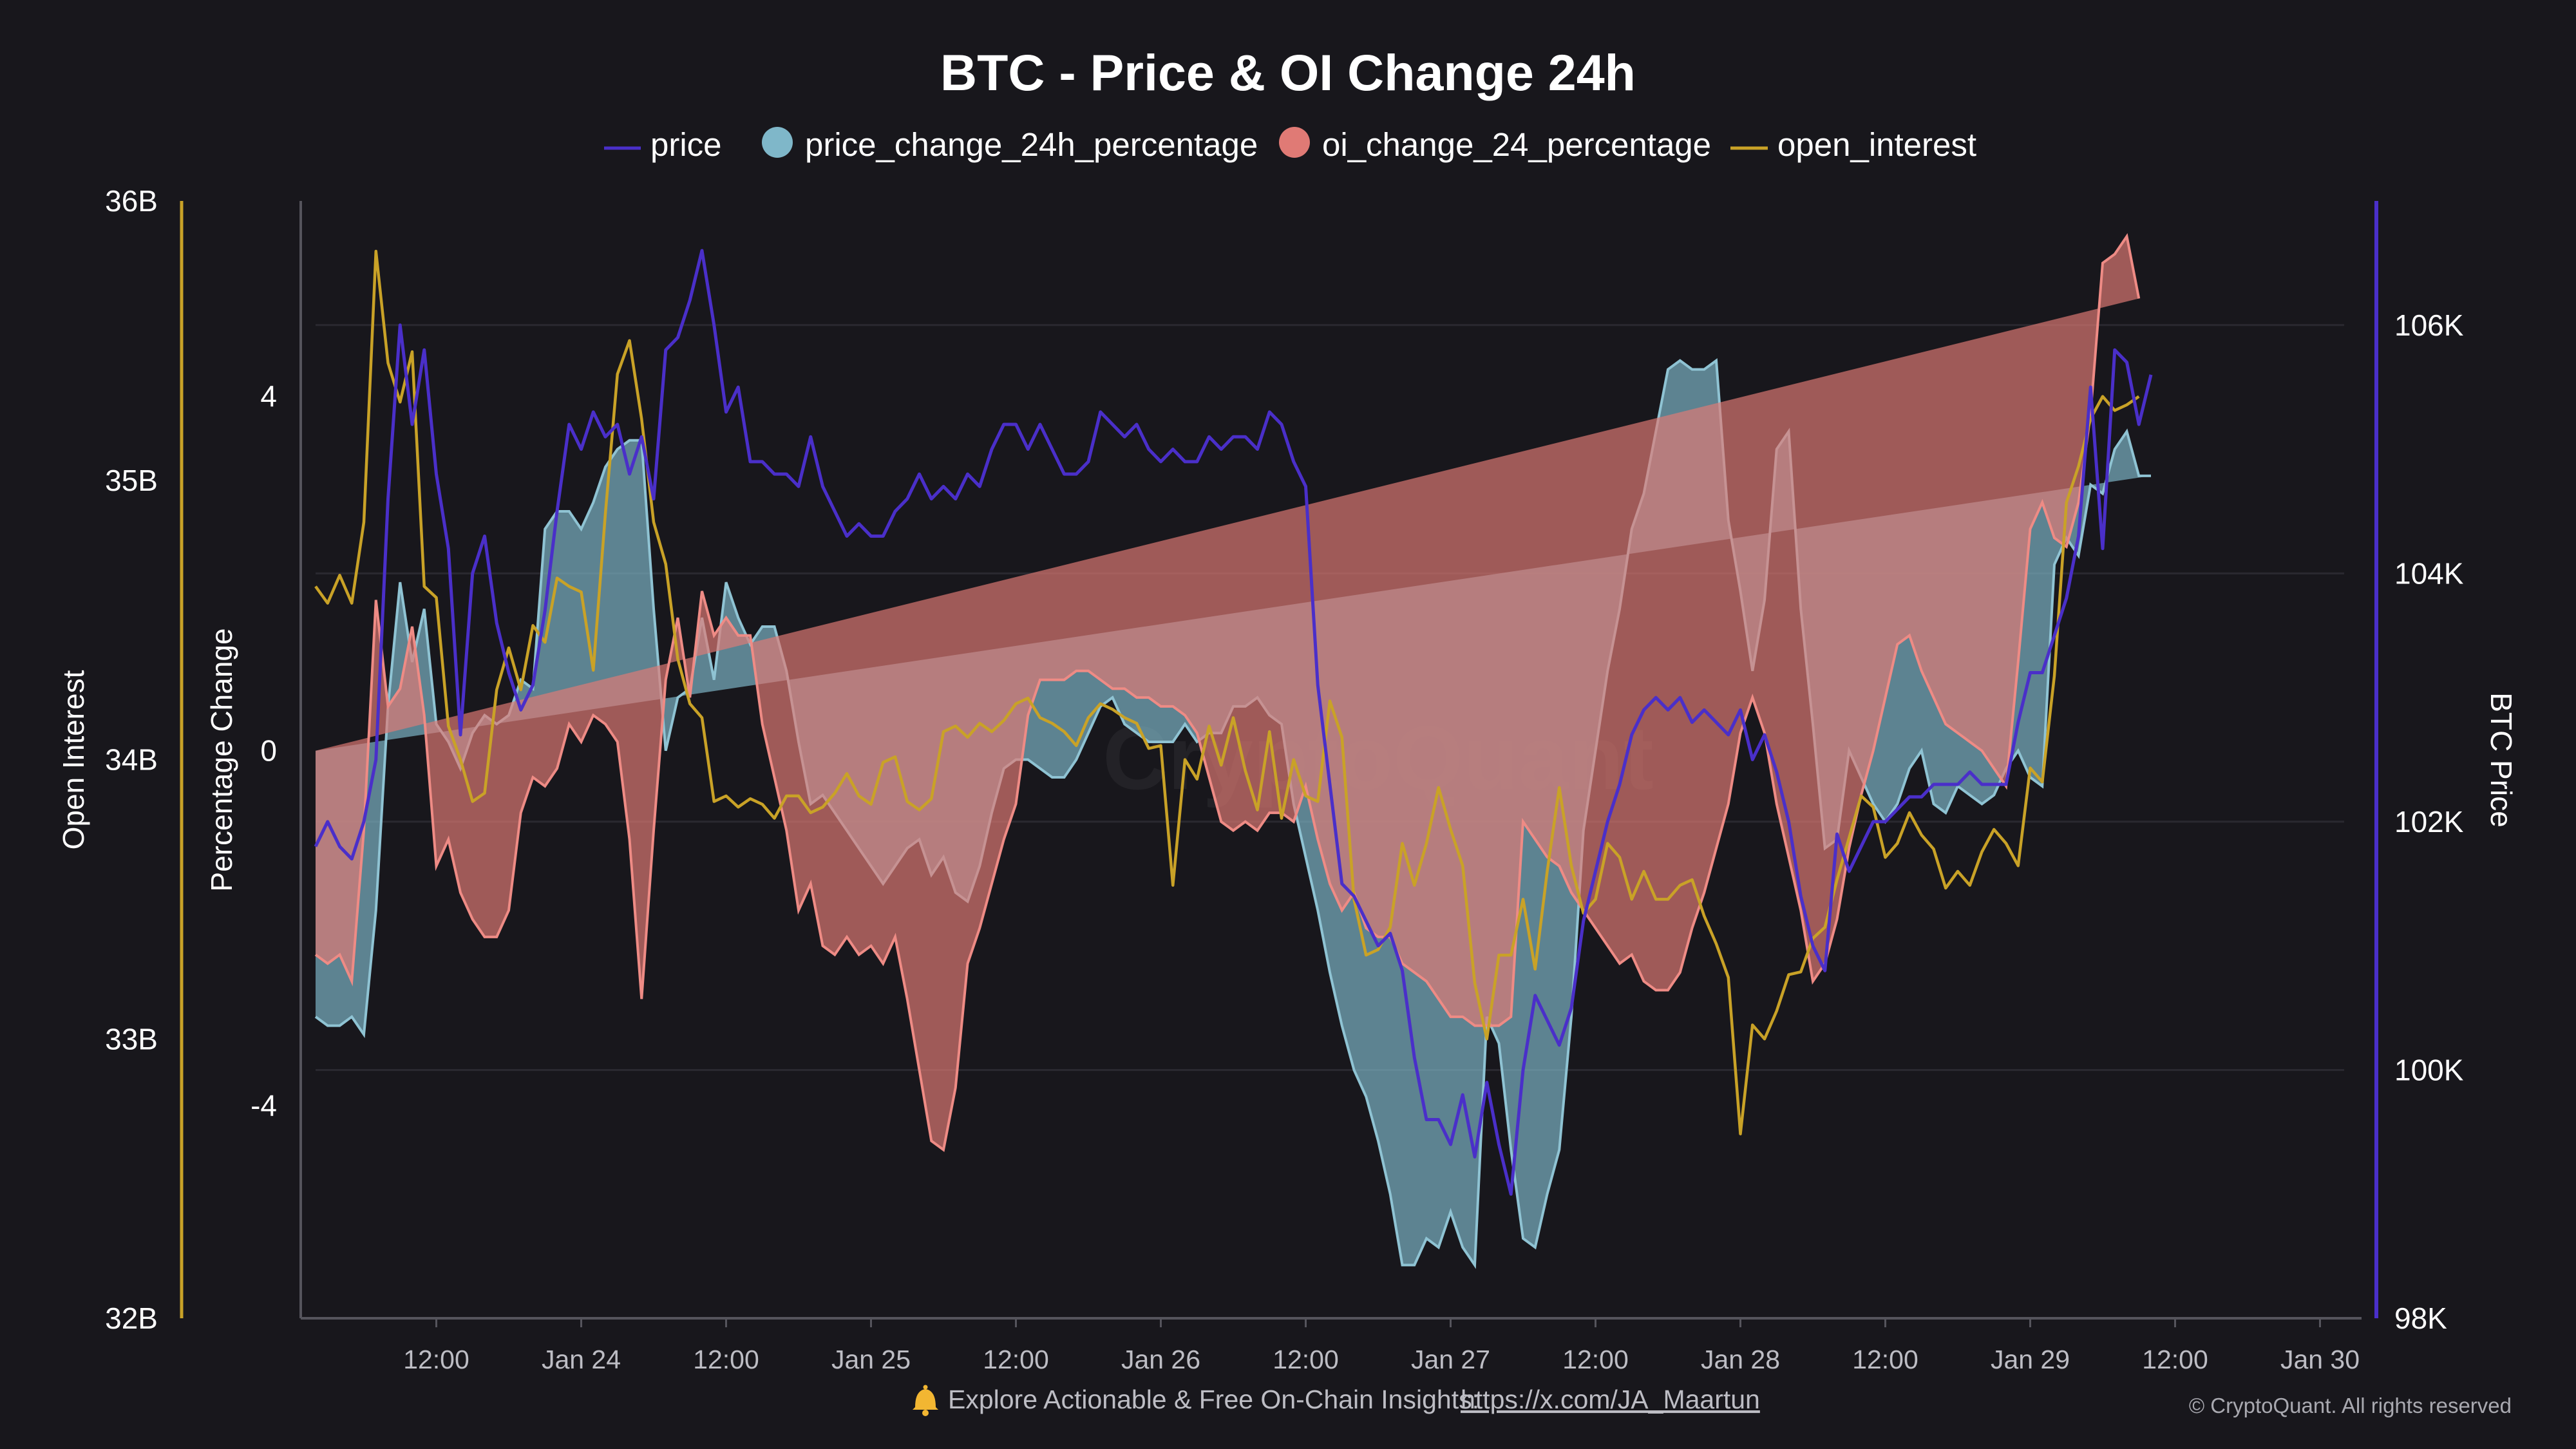  Describe the element at coordinates (1450, 1359) in the screenshot. I see `x-tick-label: Jan 27` at that location.